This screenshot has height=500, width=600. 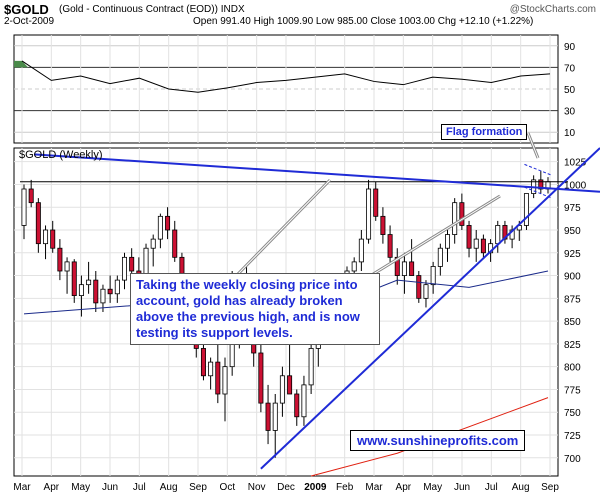 What do you see at coordinates (26, 9) in the screenshot?
I see `chart-symbol: $GOLD` at bounding box center [26, 9].